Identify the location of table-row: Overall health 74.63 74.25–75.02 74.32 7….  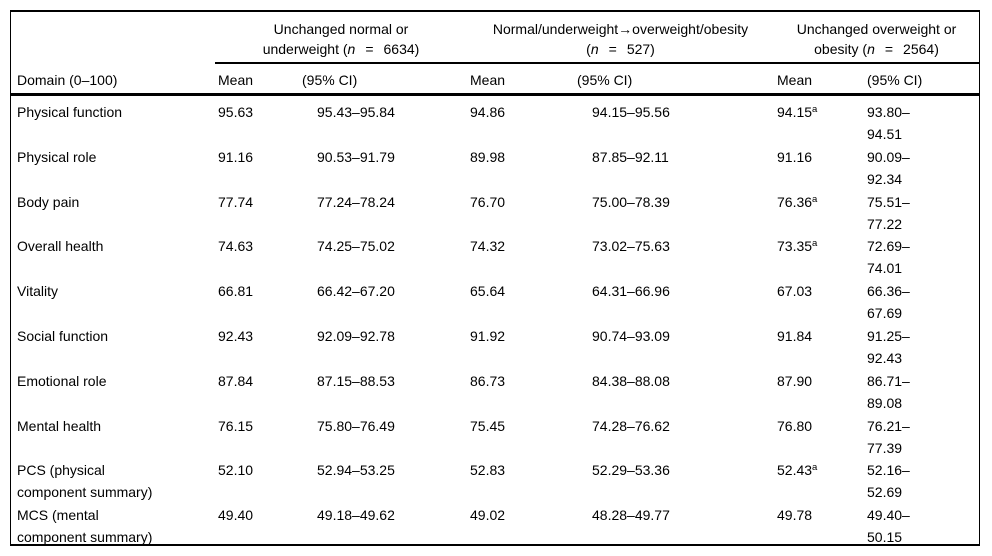
(495, 253).